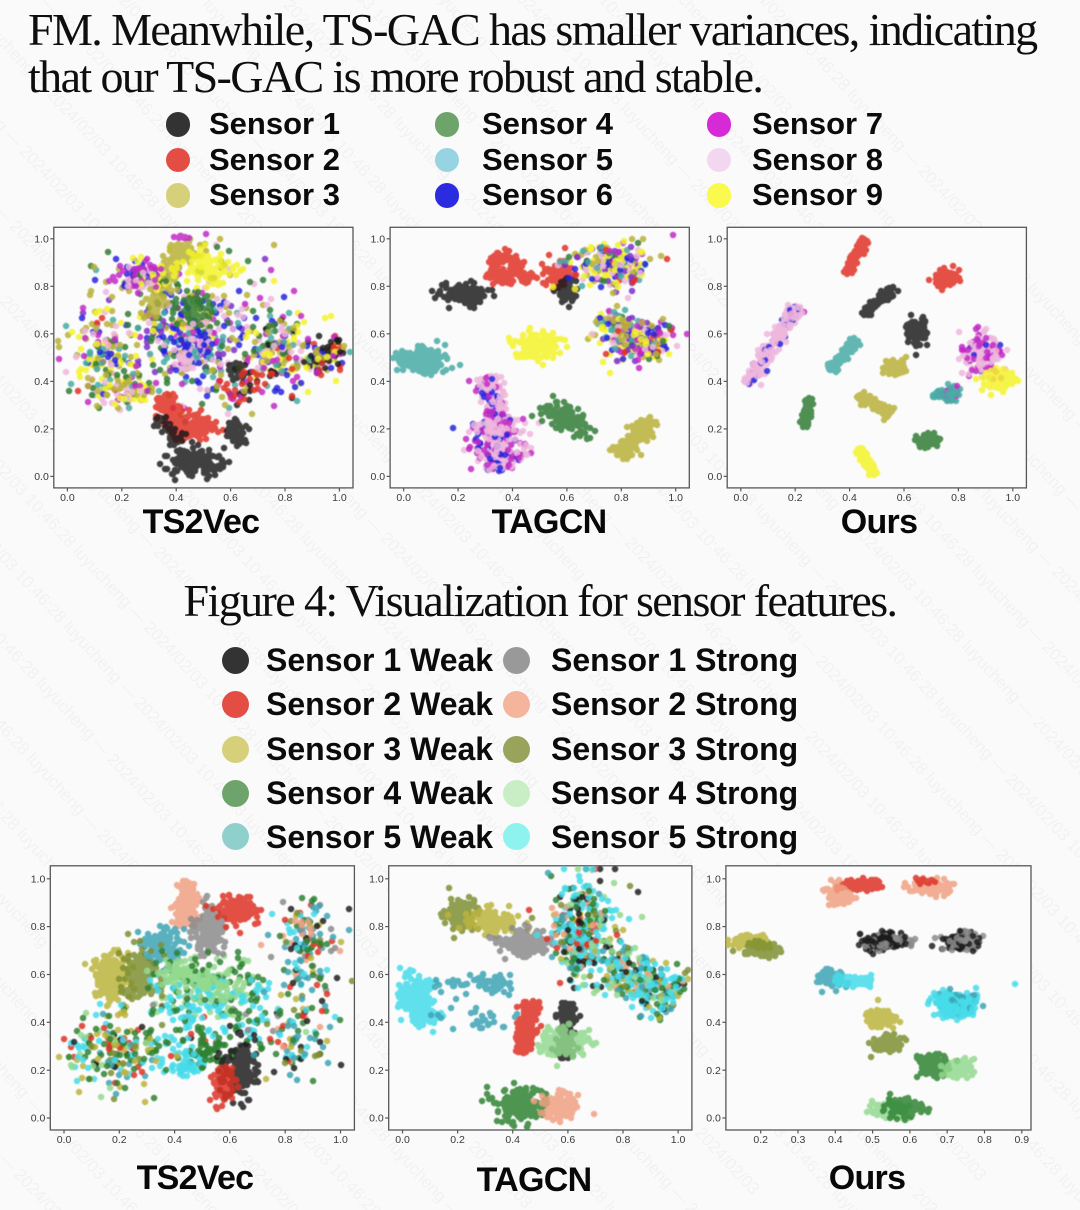 Image resolution: width=1080 pixels, height=1210 pixels. What do you see at coordinates (947, 1140) in the screenshot?
I see `svg-text: 0.7` at bounding box center [947, 1140].